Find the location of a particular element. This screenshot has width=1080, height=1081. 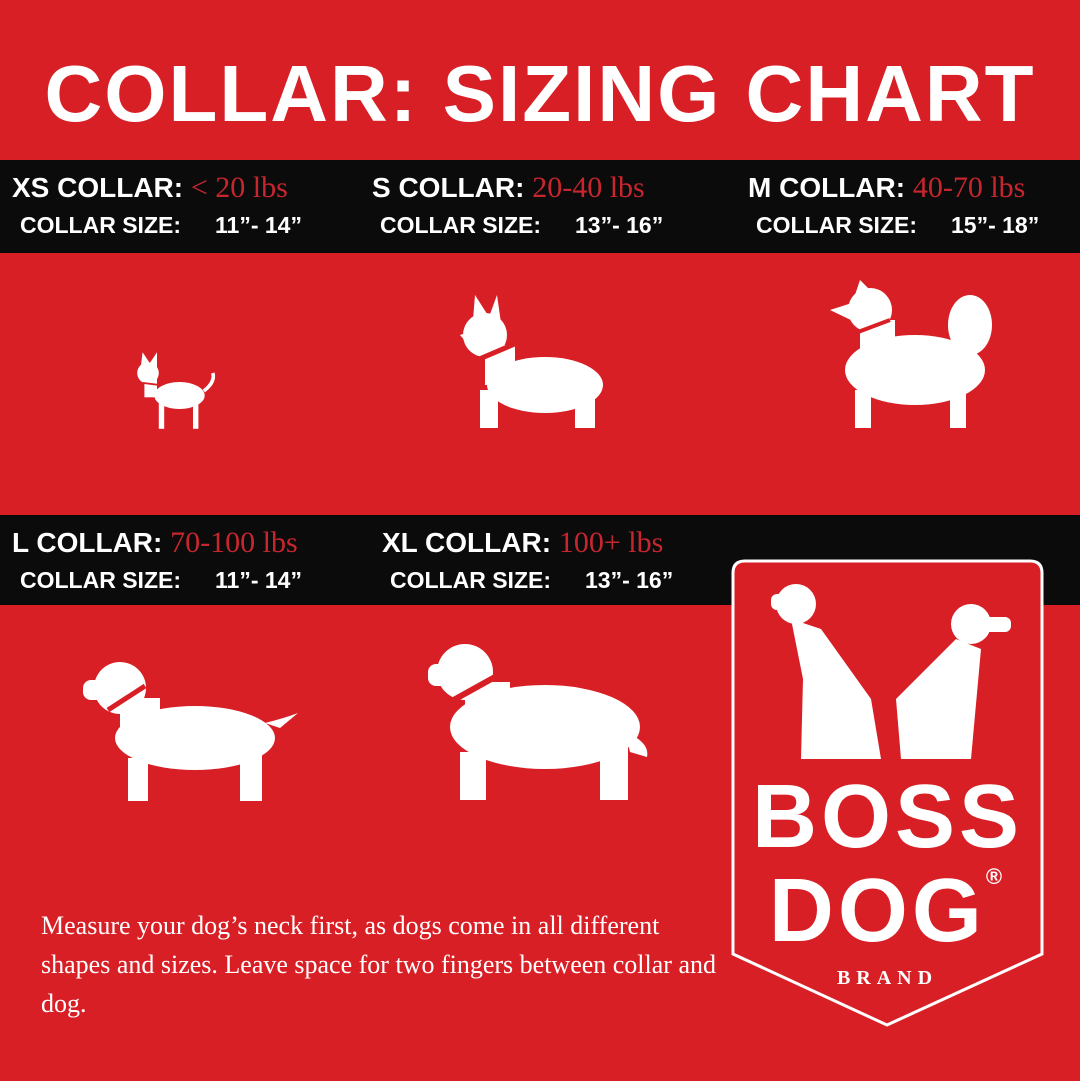

size-xl: XL COLLAR: 100+ lbs COLLAR SIZE: 13”- 16” is located at coordinates (527, 560).